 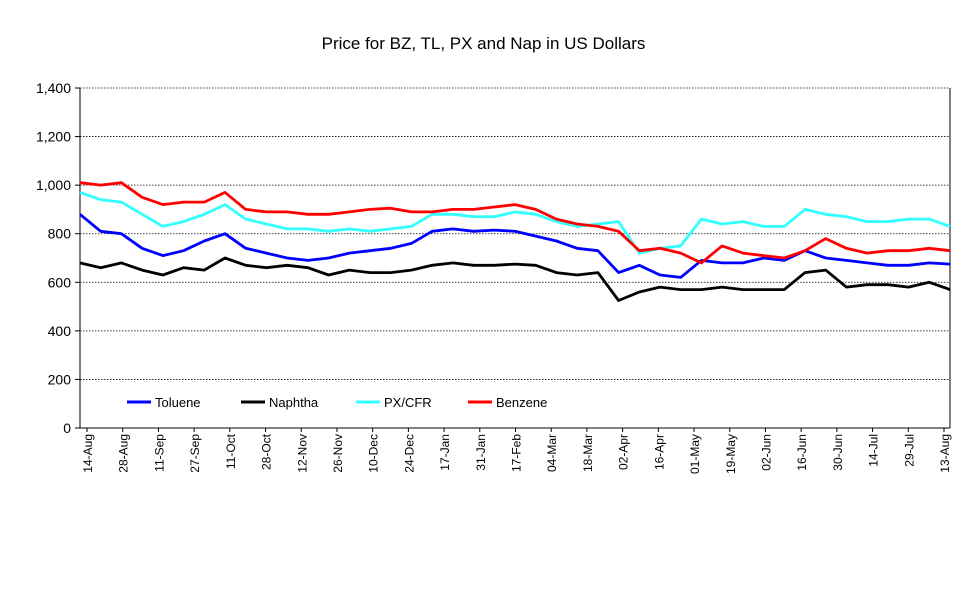 I want to click on x-tick-label: 27-Sep, so click(x=195, y=453).